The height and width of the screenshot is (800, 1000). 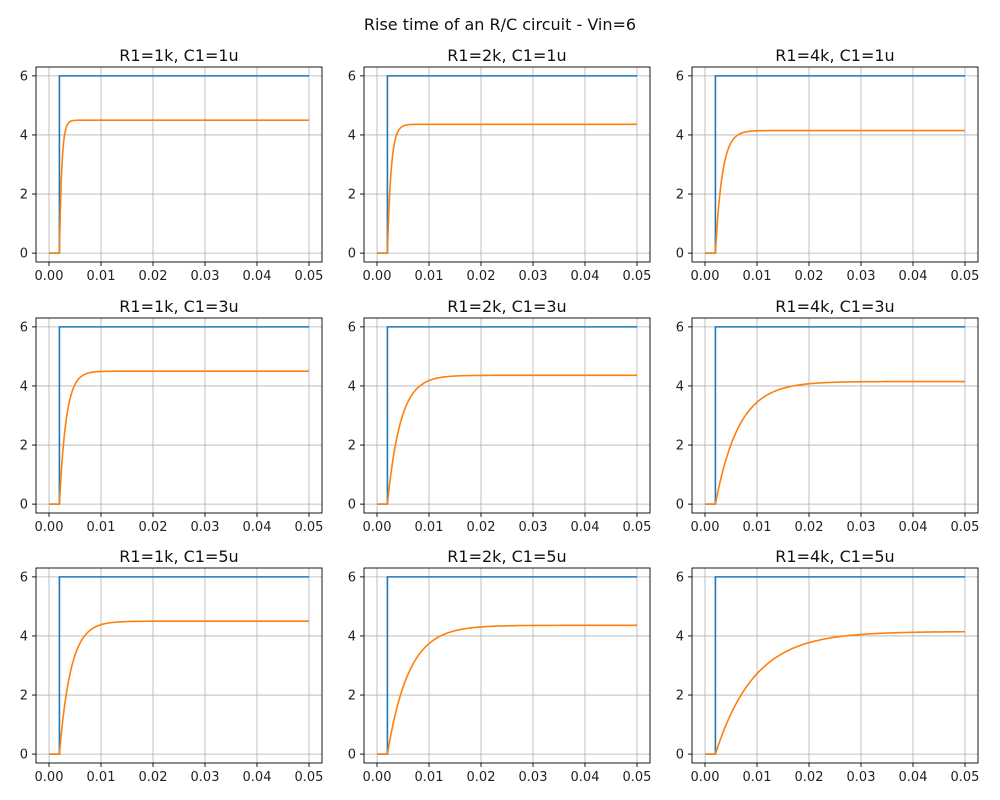 What do you see at coordinates (178, 306) in the screenshot?
I see `subplot-title: R1=1k, C1=3u` at bounding box center [178, 306].